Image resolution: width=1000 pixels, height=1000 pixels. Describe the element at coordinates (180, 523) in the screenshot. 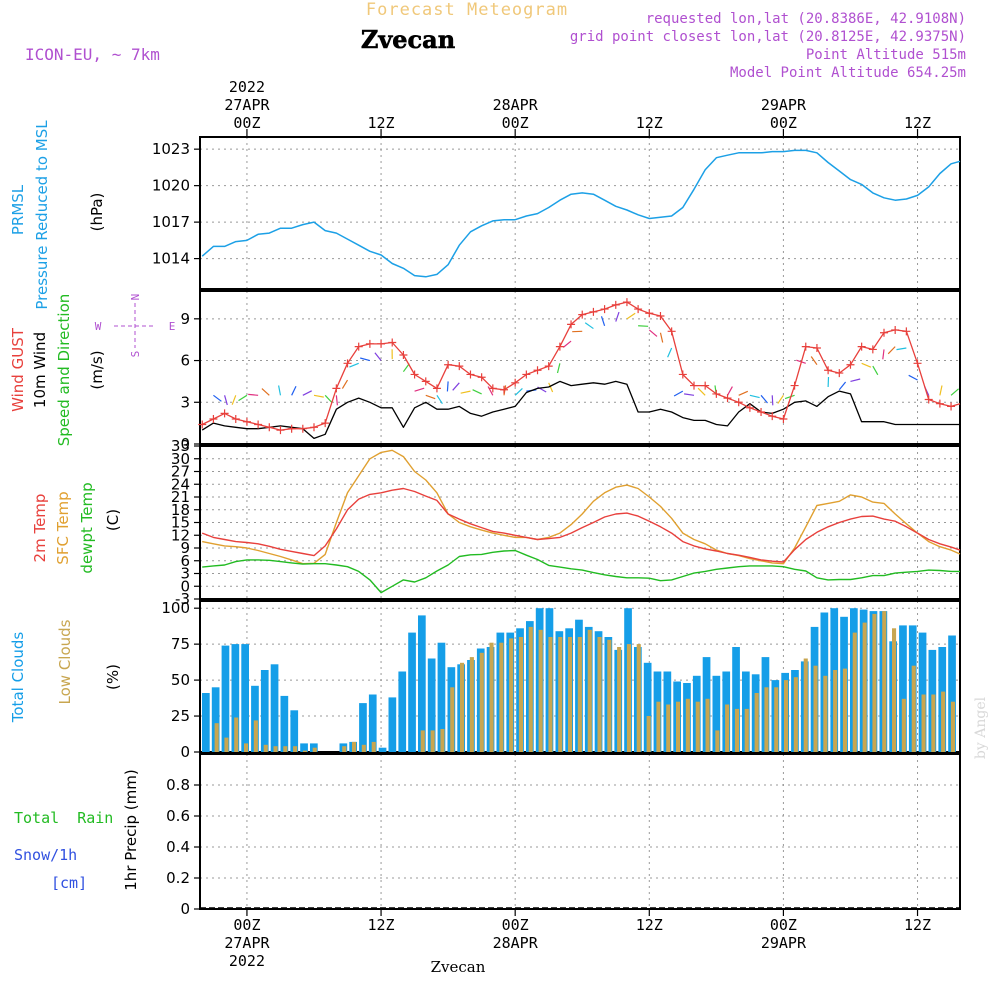

I see `temp-ytick-label: 15` at that location.